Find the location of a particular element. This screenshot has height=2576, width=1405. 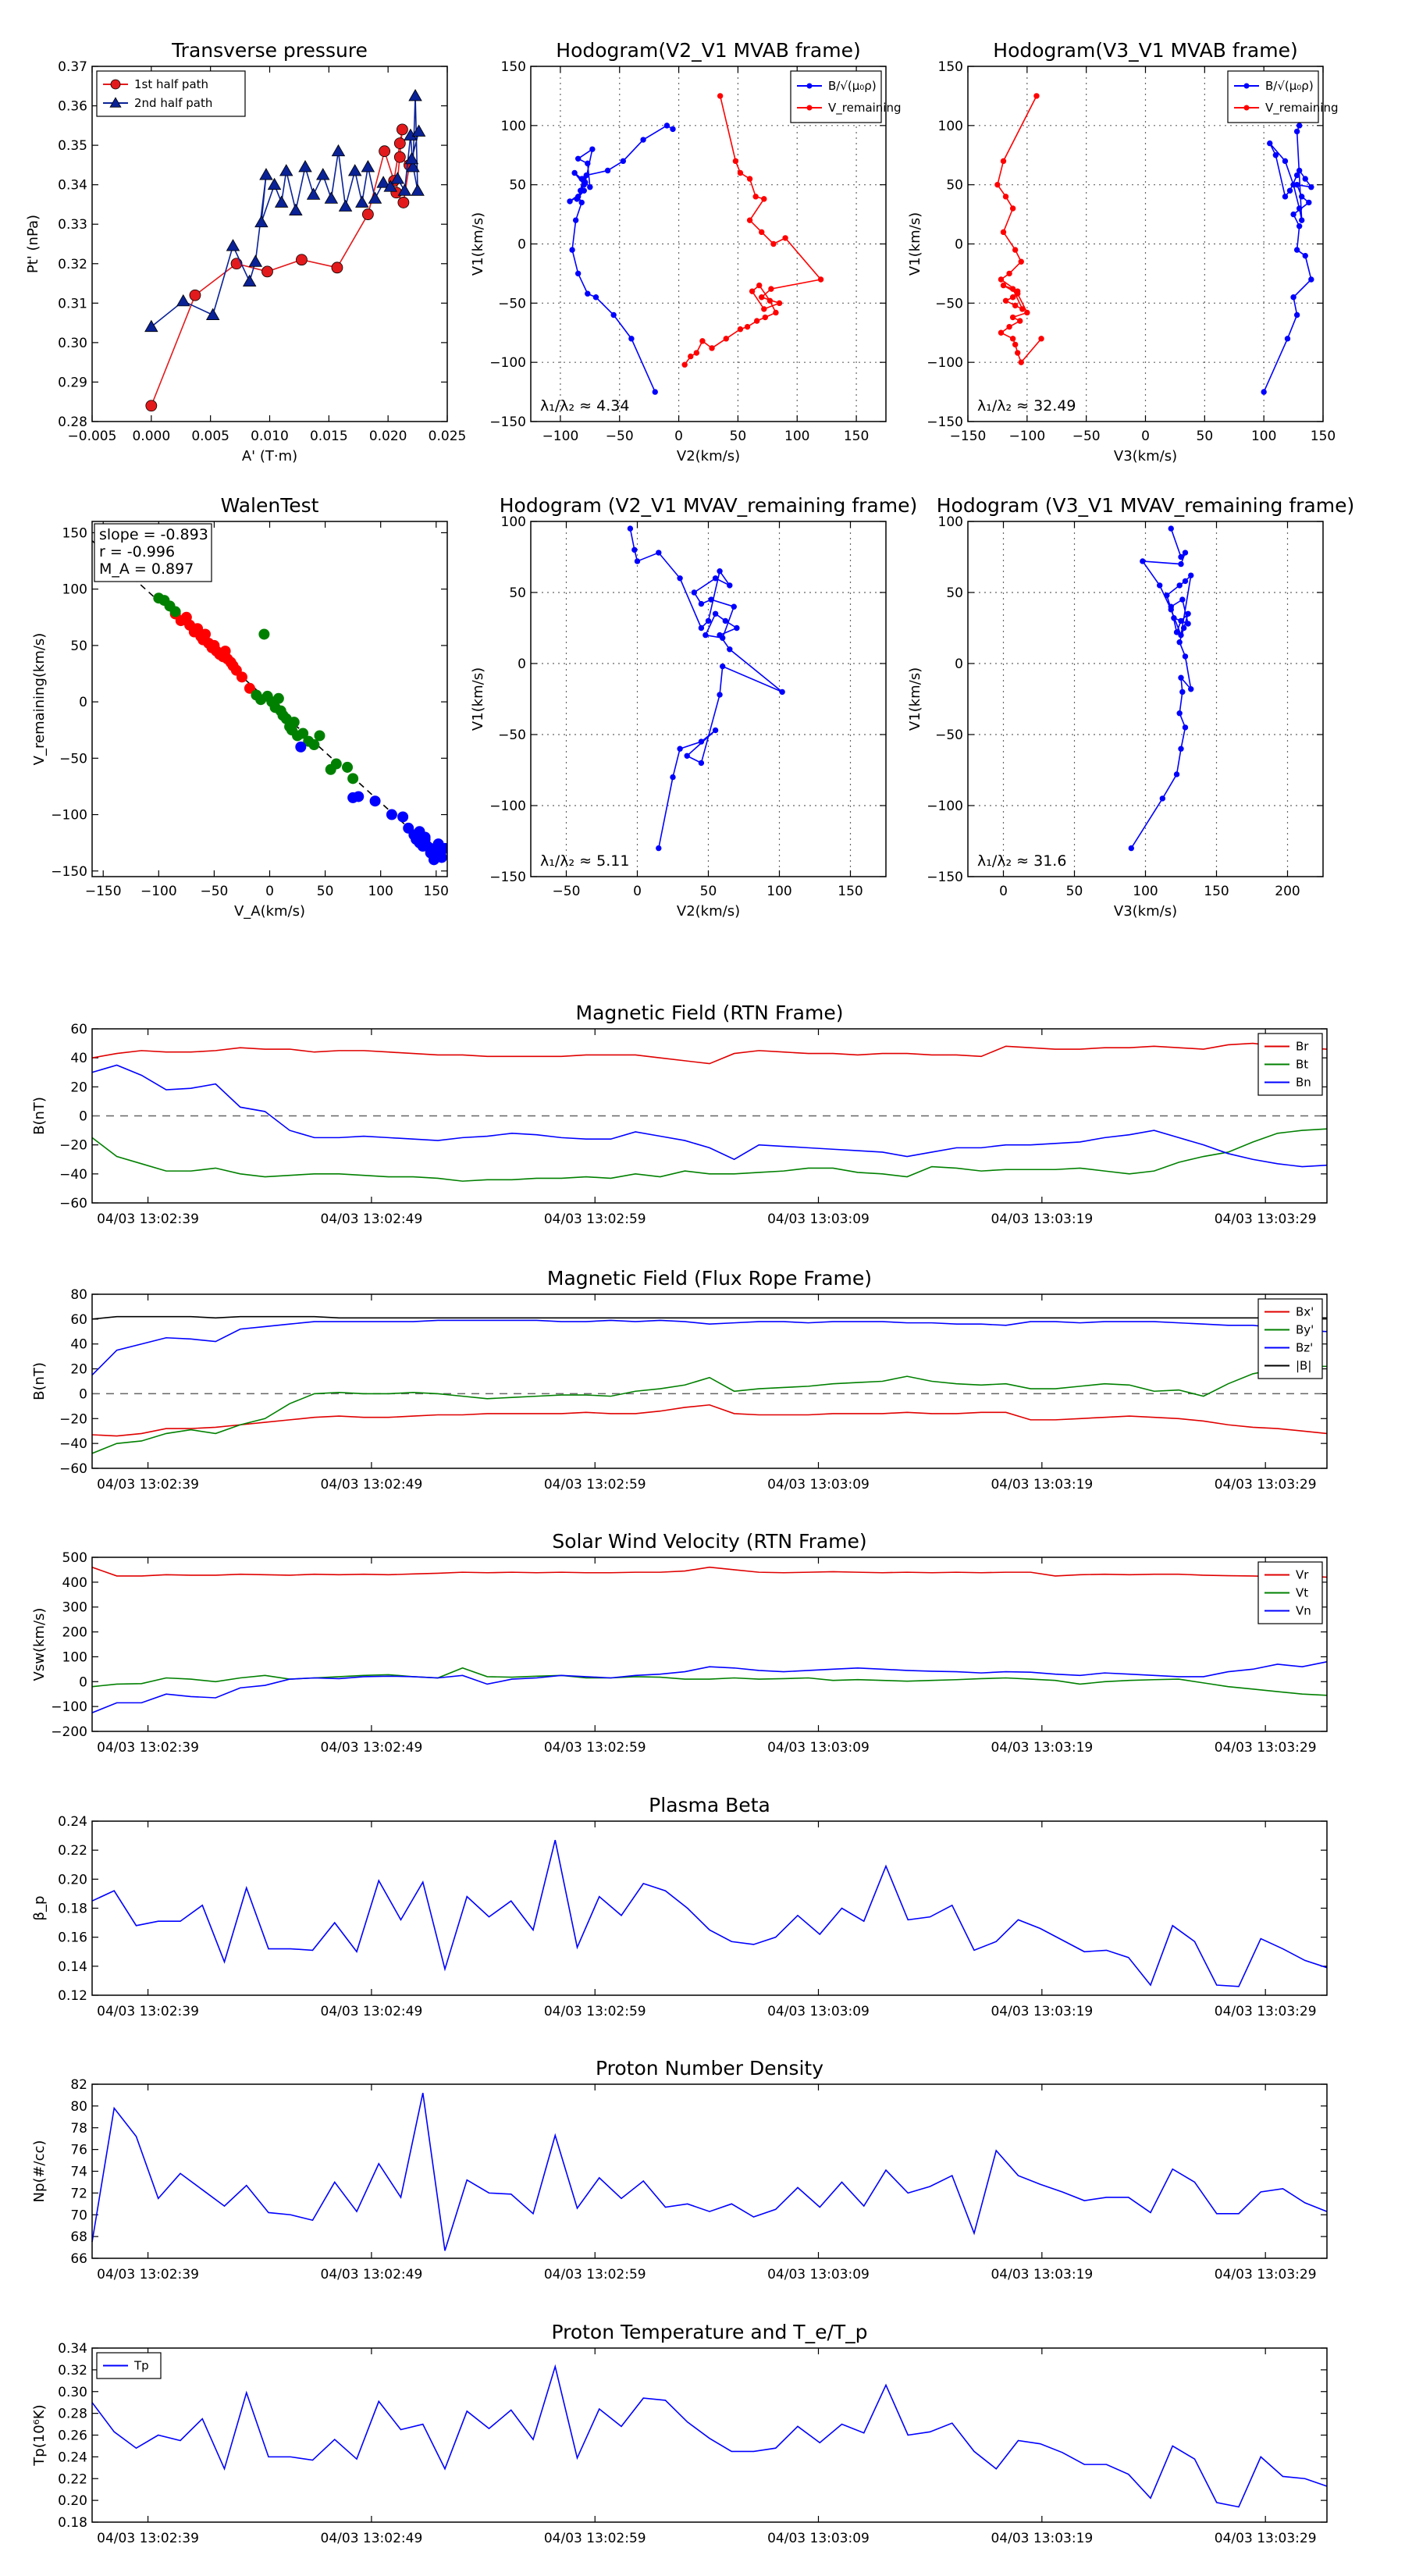

y-tick-label: 50 is located at coordinates (517, 593).